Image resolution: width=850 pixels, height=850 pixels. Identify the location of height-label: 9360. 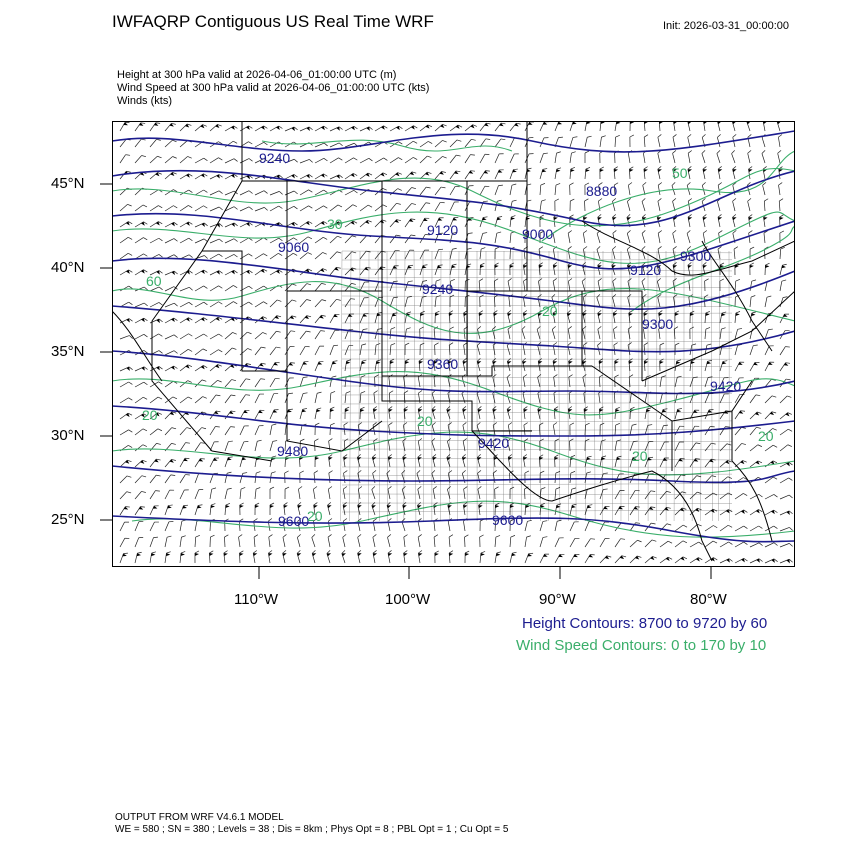
(442, 364).